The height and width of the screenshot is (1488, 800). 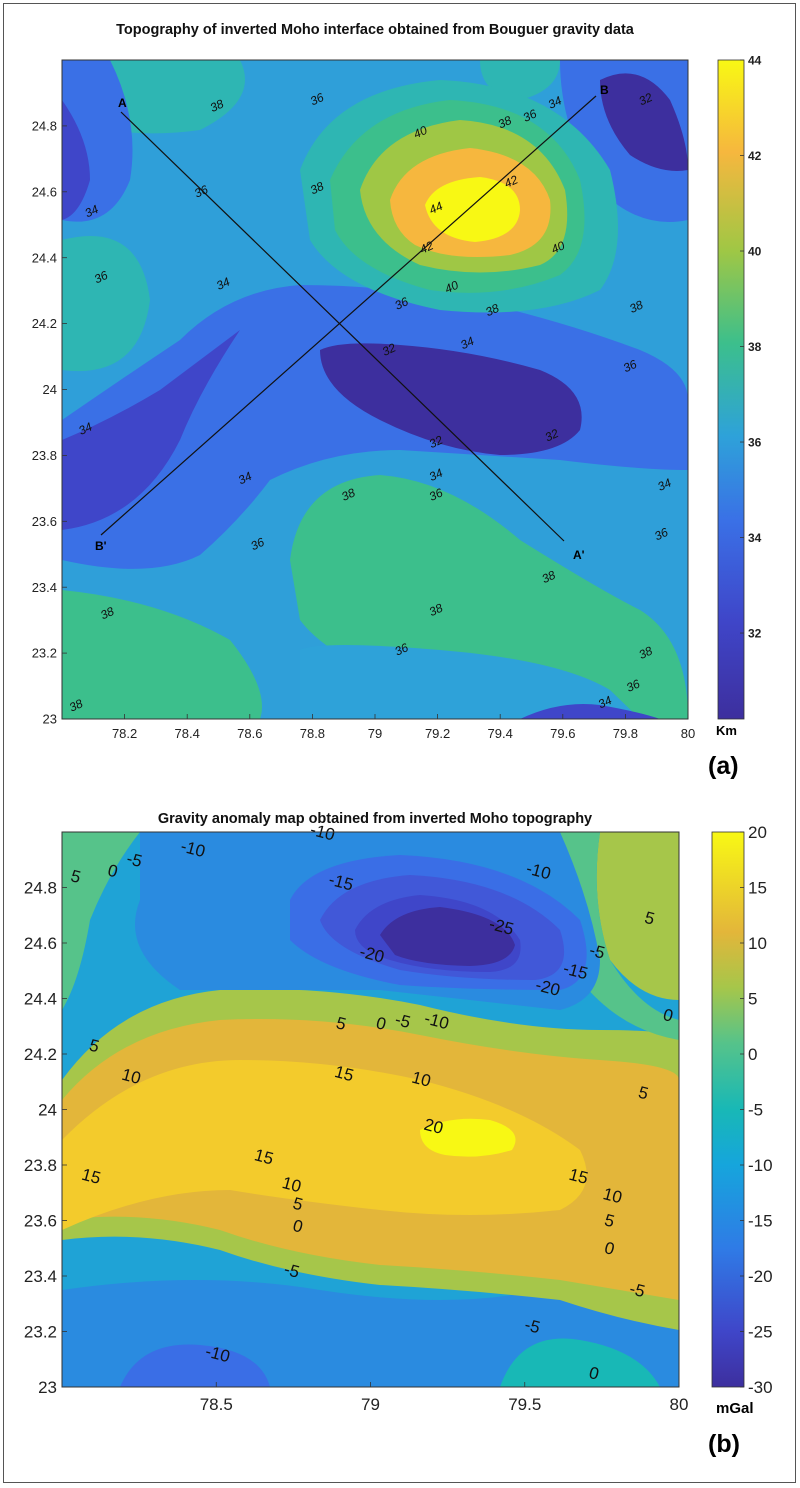 I want to click on colorbar-b-unit: mGal, so click(x=735, y=1408).